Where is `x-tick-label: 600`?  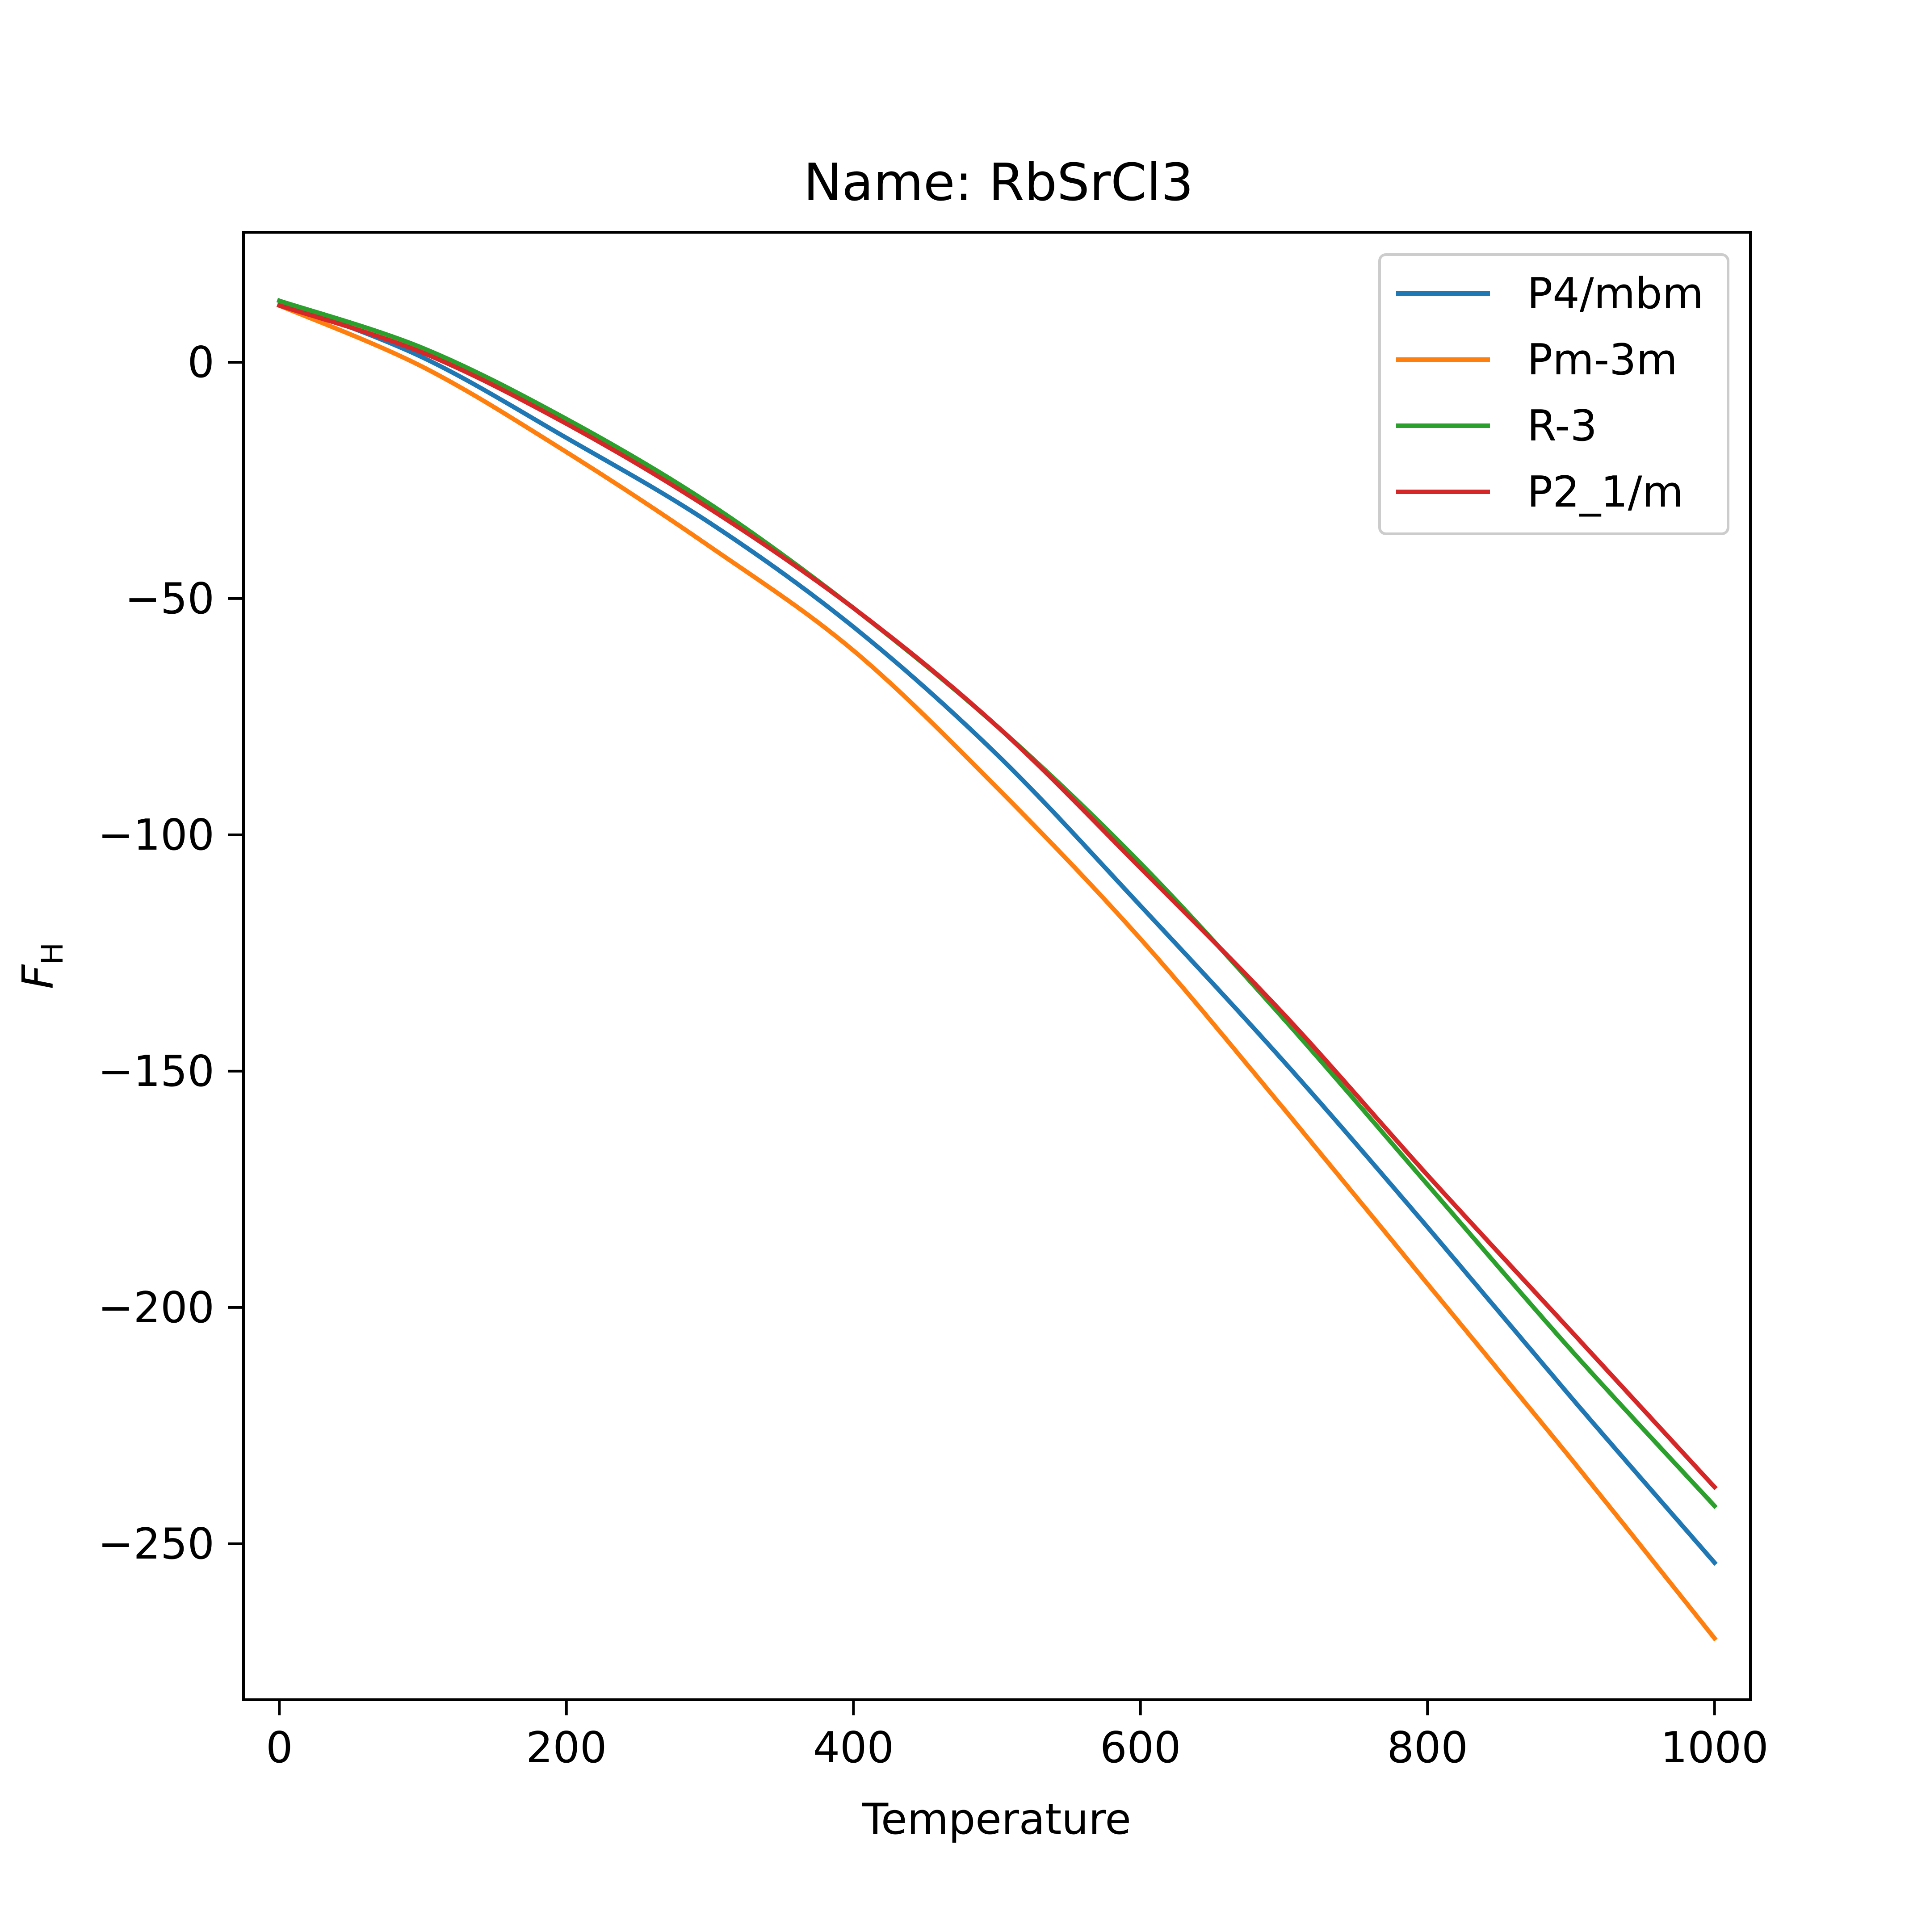
x-tick-label: 600 is located at coordinates (1140, 1748).